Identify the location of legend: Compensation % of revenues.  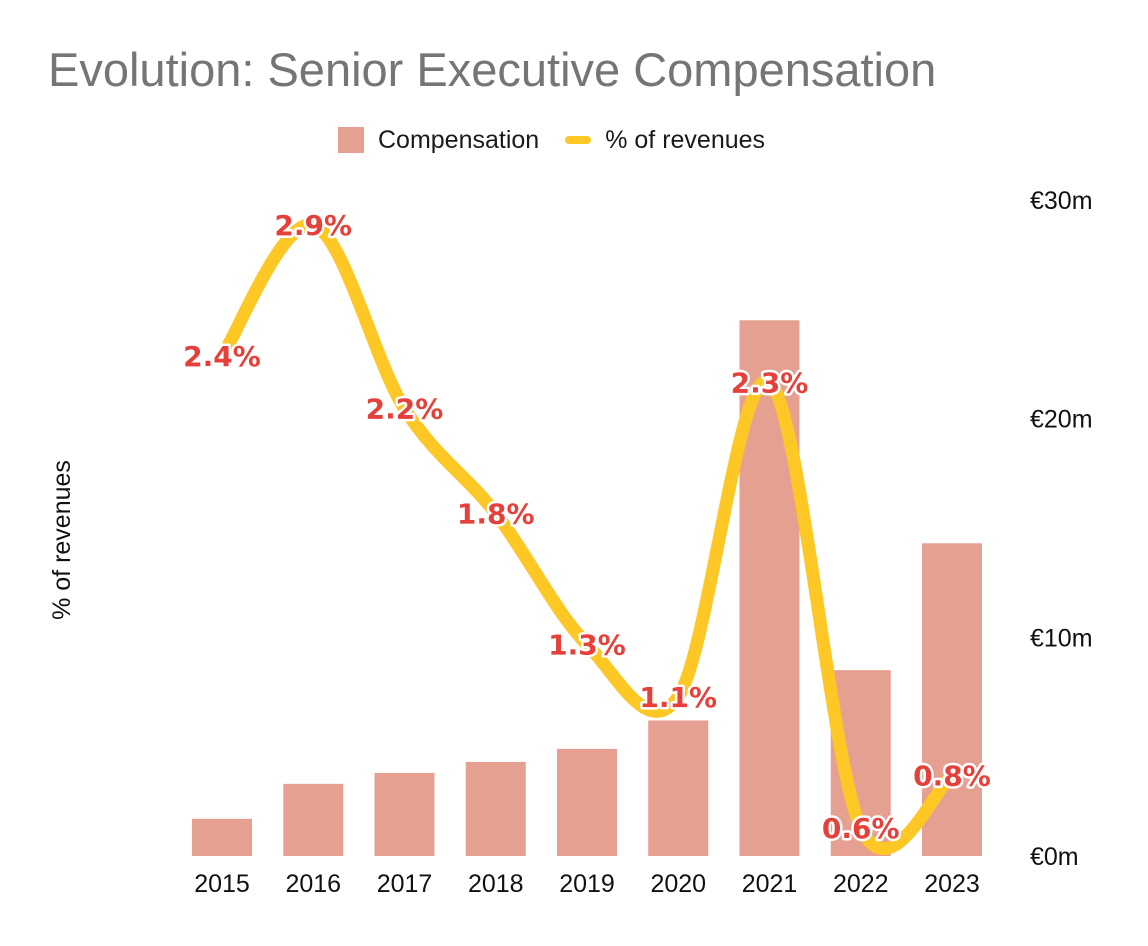
(564, 140).